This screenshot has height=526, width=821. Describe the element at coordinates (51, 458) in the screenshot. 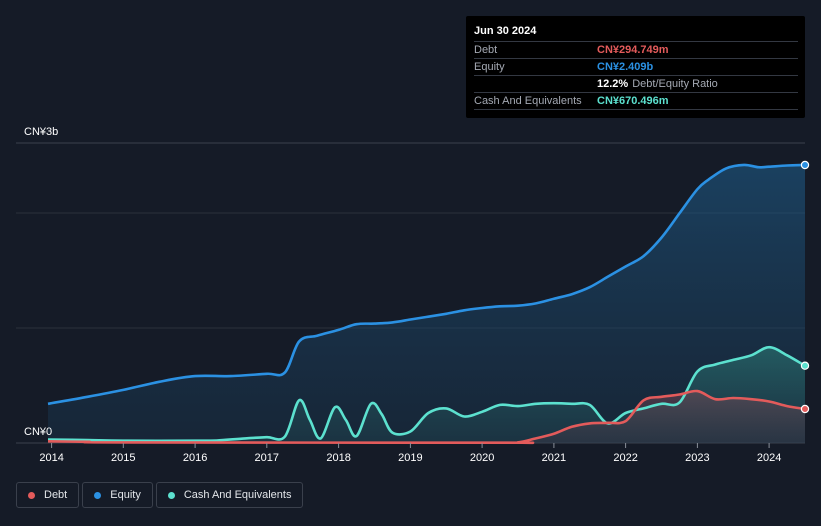

I see `x-tick-label-2014: 2014` at that location.